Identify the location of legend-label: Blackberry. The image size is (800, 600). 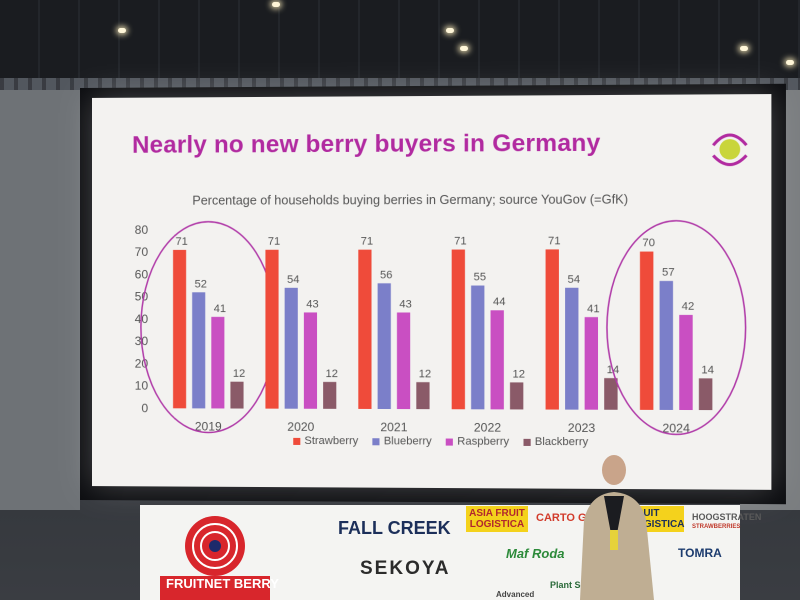
(561, 442).